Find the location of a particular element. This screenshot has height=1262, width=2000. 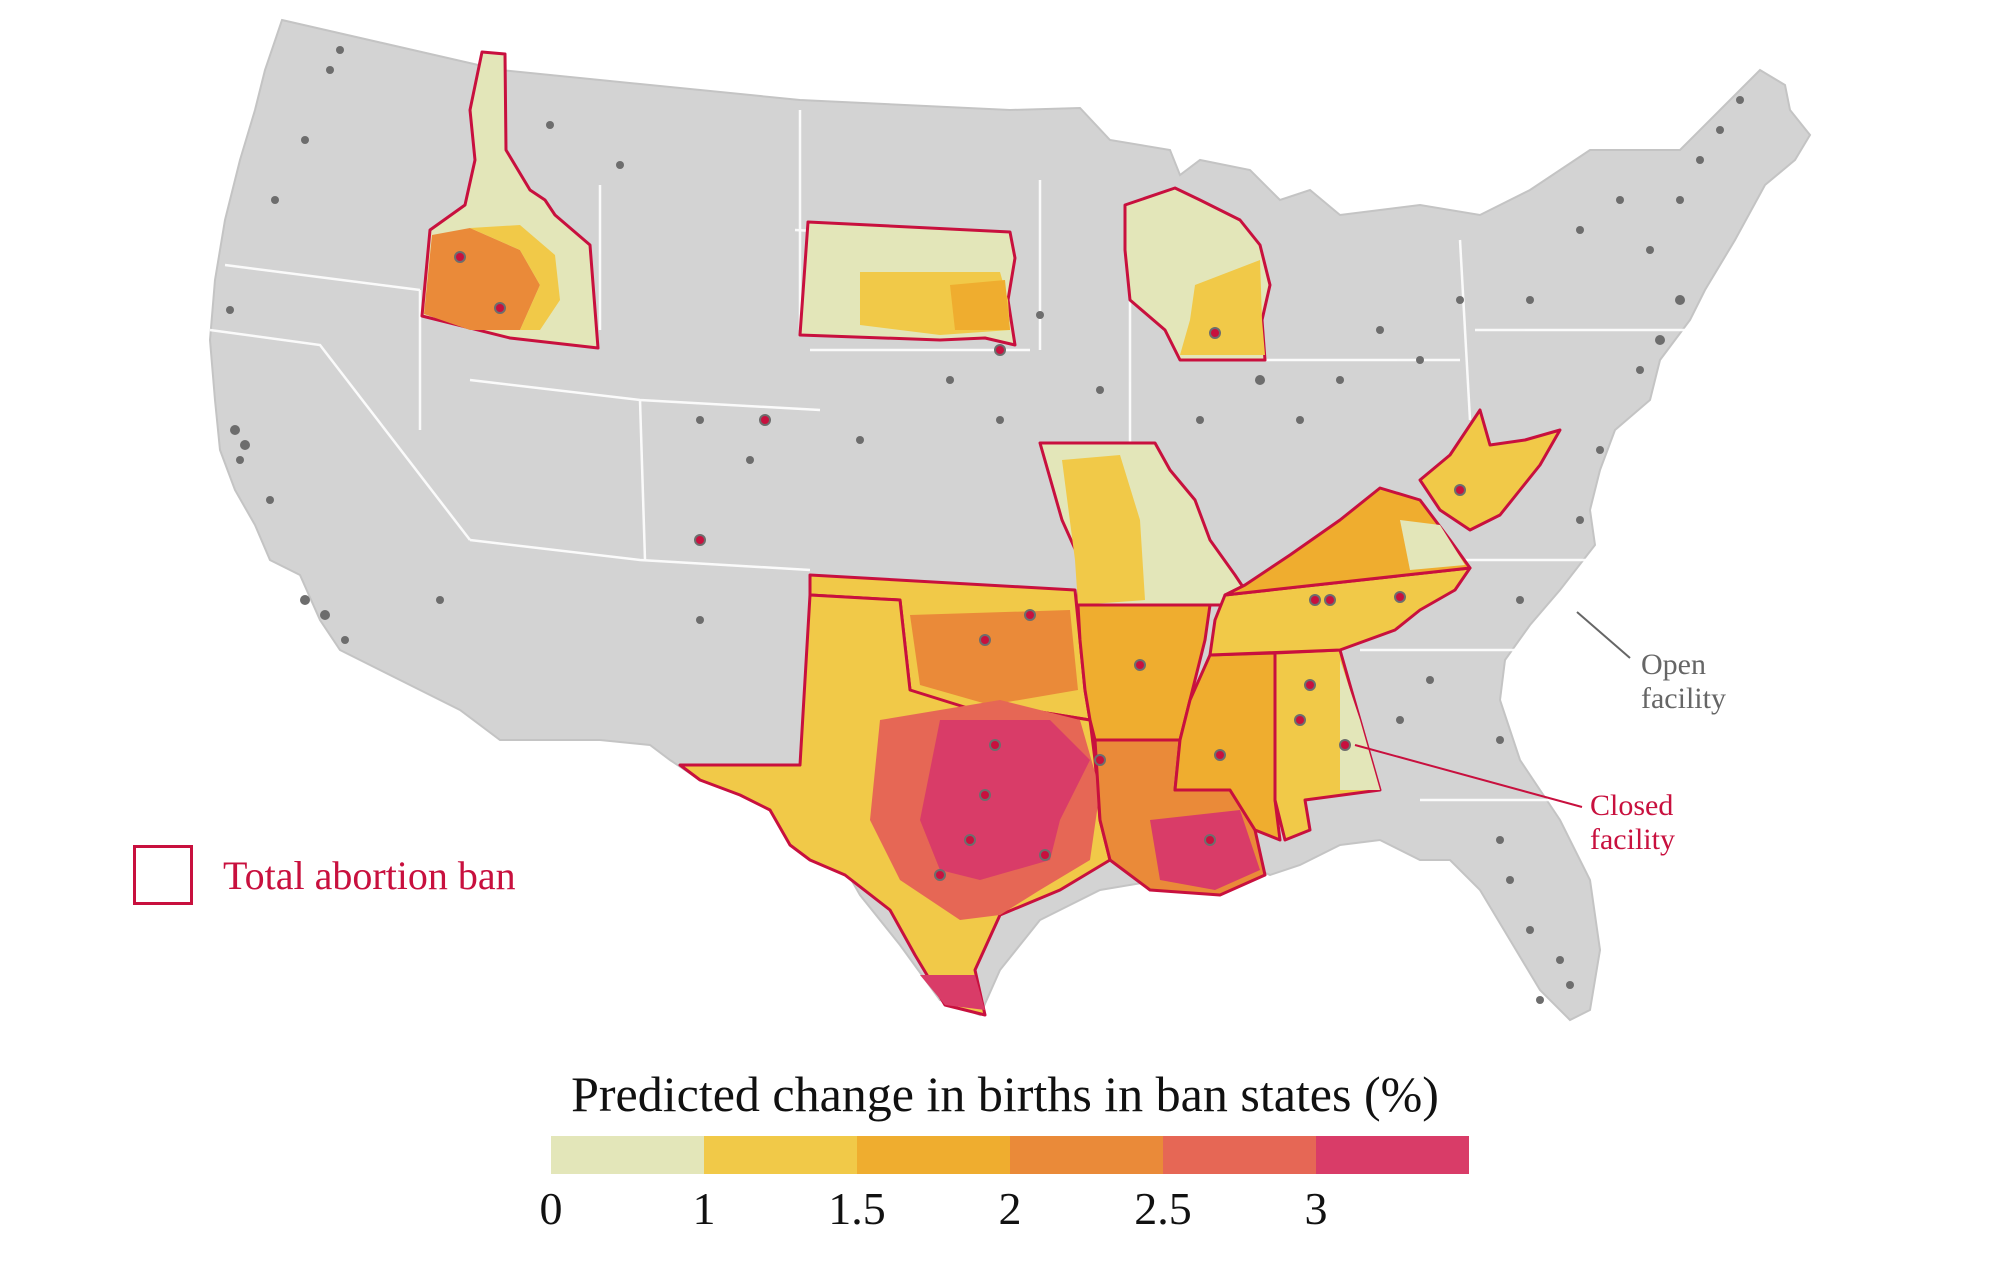

ban-legend: Total abortion ban is located at coordinates (324, 875).